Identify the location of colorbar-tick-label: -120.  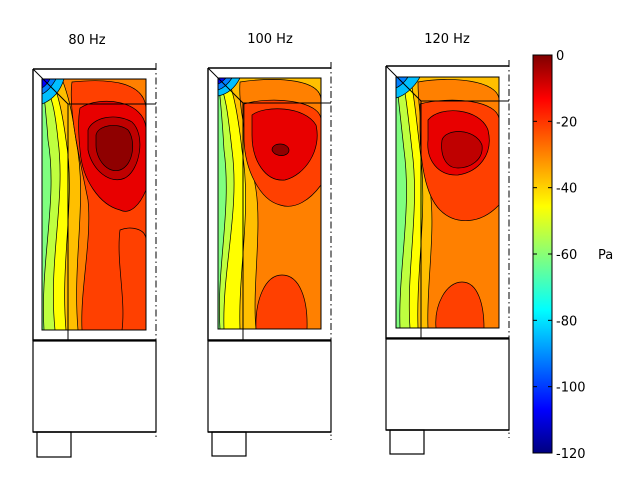
(571, 454).